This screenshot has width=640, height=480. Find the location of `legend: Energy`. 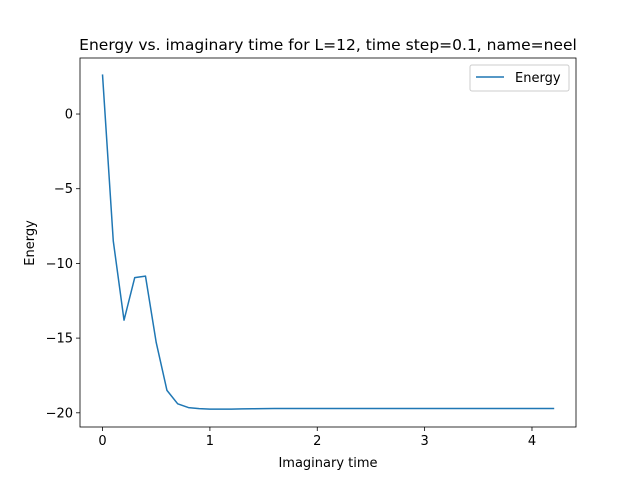

legend: Energy is located at coordinates (519, 78).